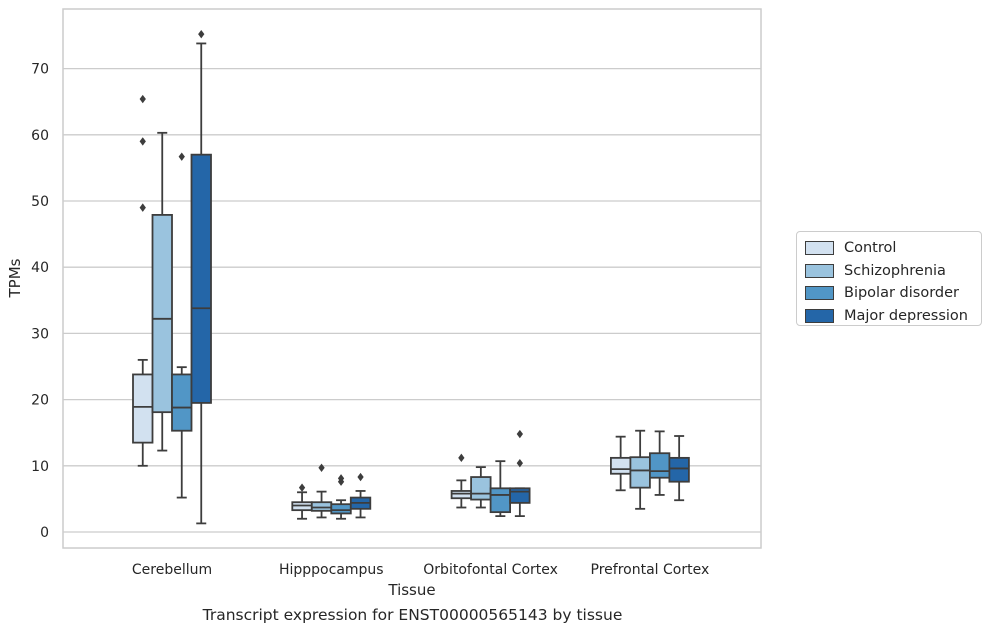  What do you see at coordinates (40, 70) in the screenshot?
I see `y-tick-label: 70` at bounding box center [40, 70].